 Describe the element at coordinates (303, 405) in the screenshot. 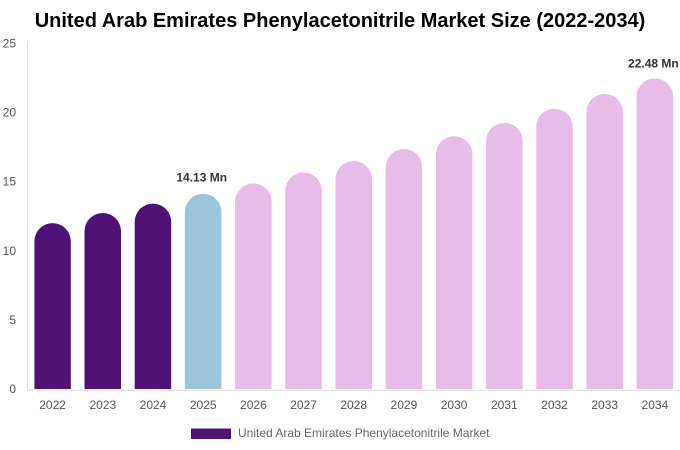

I see `svg-text: 2027` at that location.